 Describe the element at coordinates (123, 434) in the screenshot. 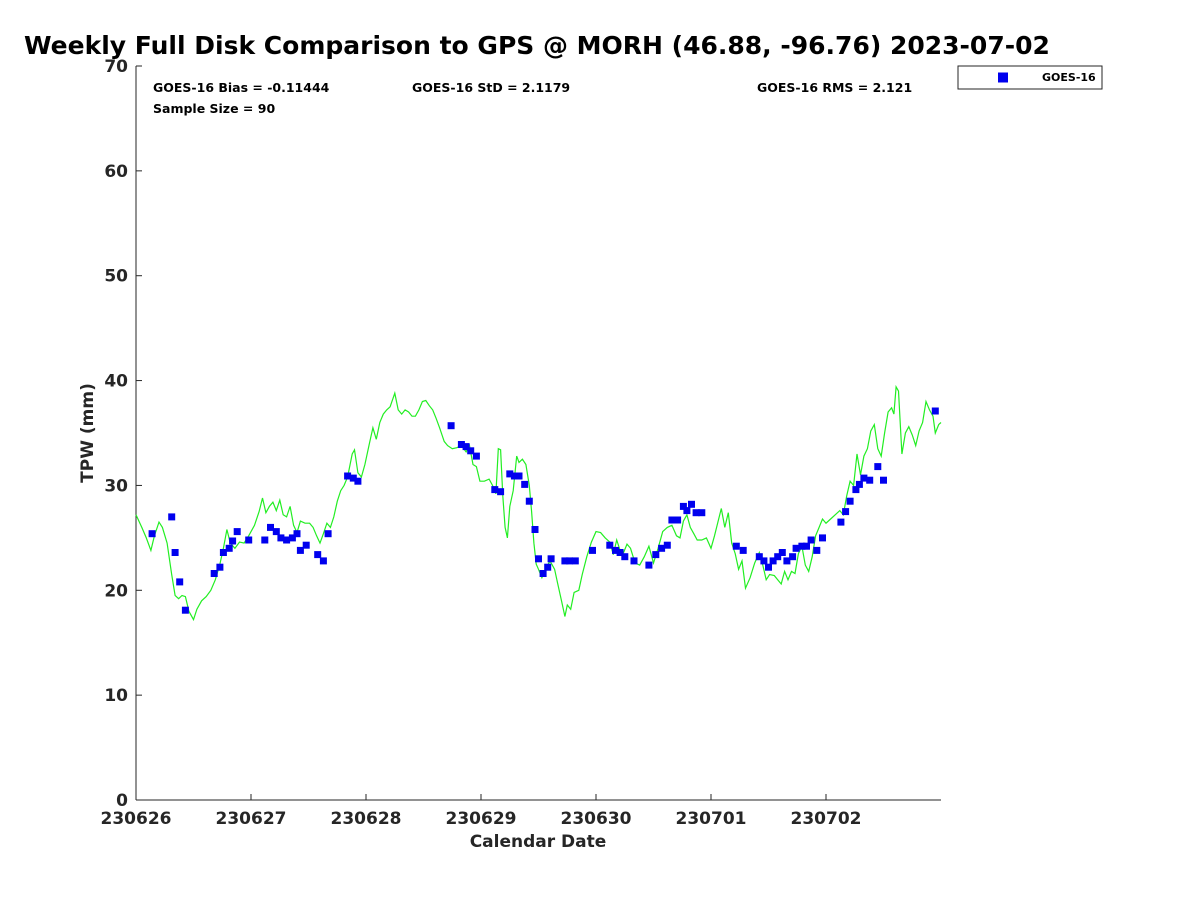

I see `y-axis-ticks: 0 10 20 30 40 50 60 70` at that location.